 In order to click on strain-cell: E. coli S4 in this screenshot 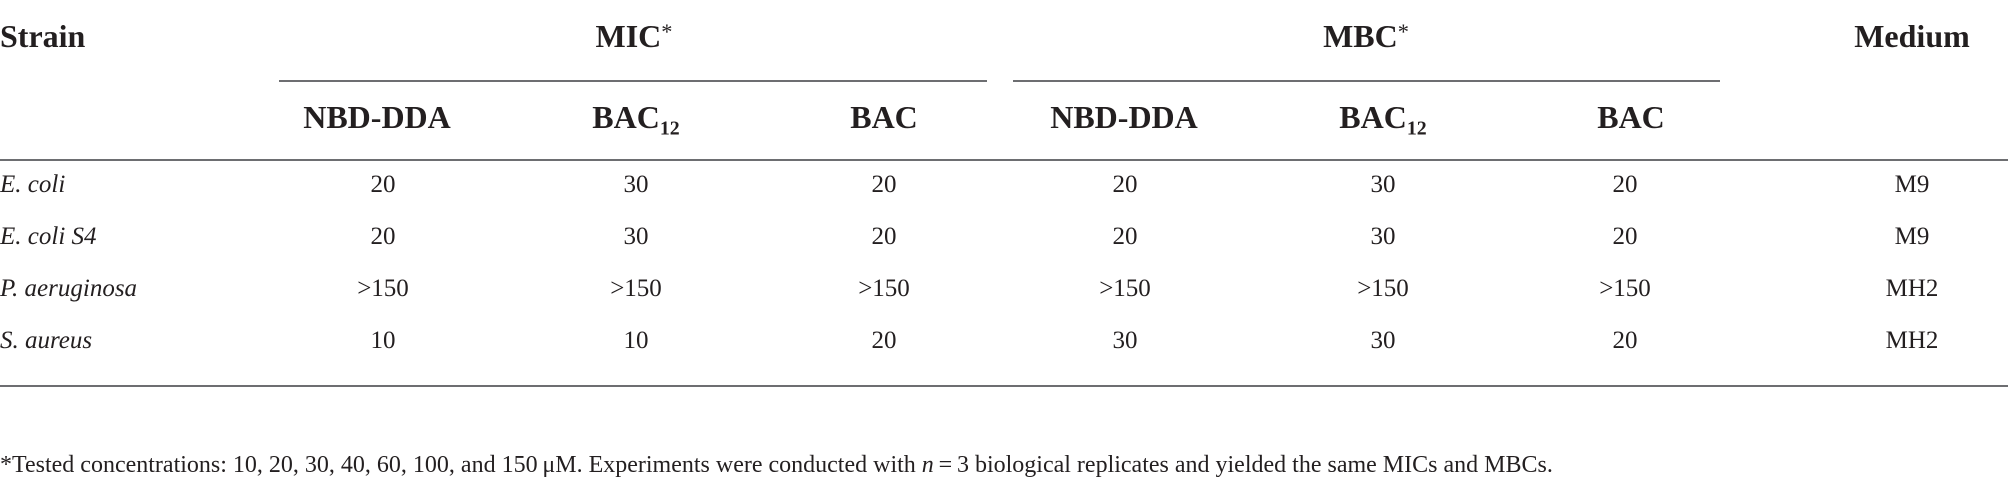, I will do `click(48, 236)`.